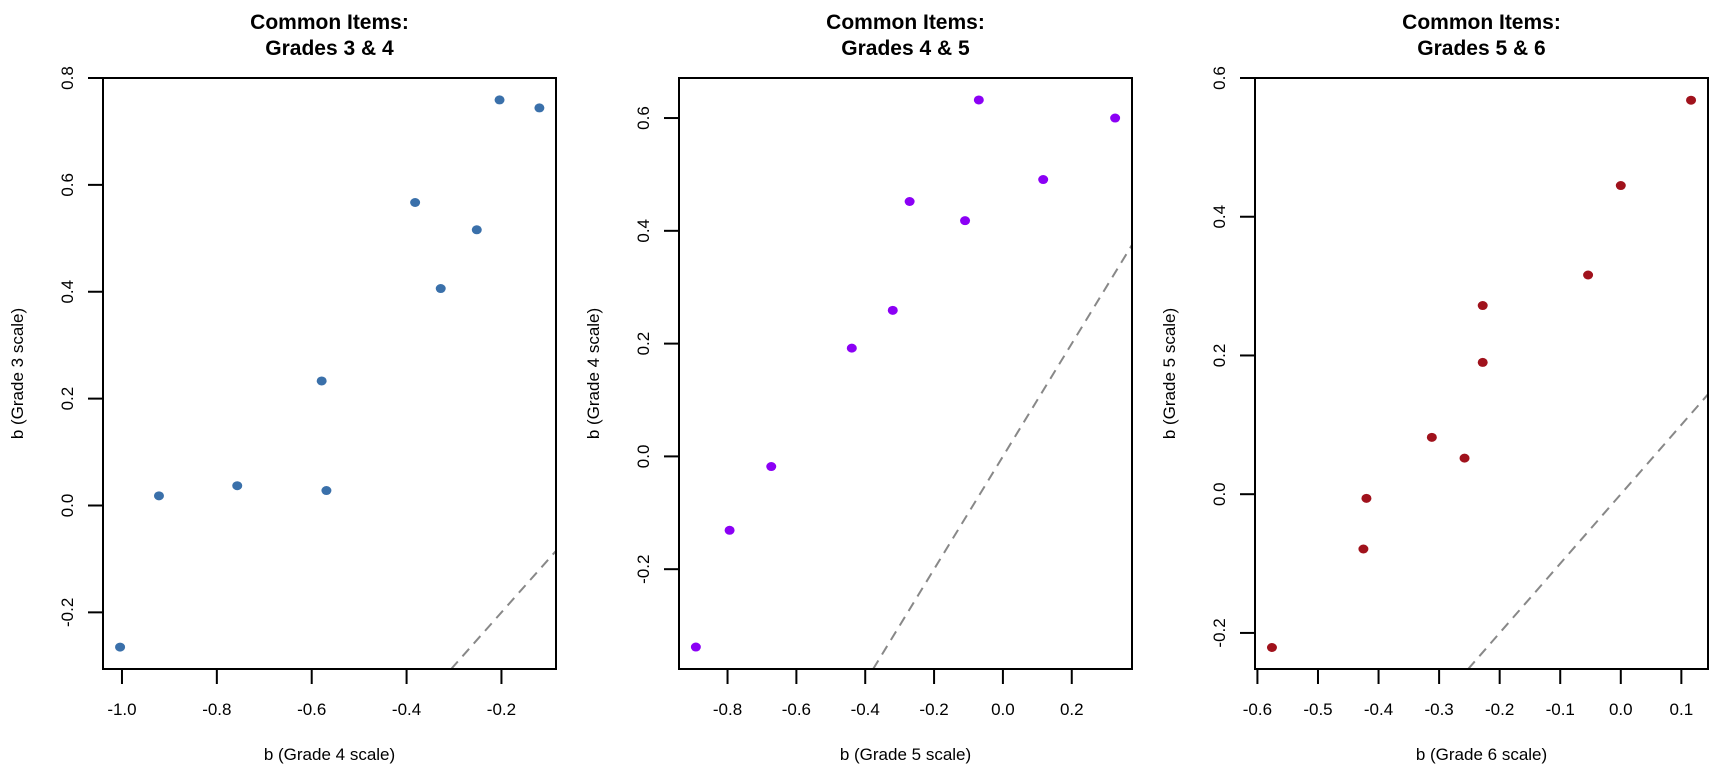 This screenshot has height=768, width=1728. What do you see at coordinates (1072, 709) in the screenshot?
I see `x-tick-label: 0.2` at bounding box center [1072, 709].